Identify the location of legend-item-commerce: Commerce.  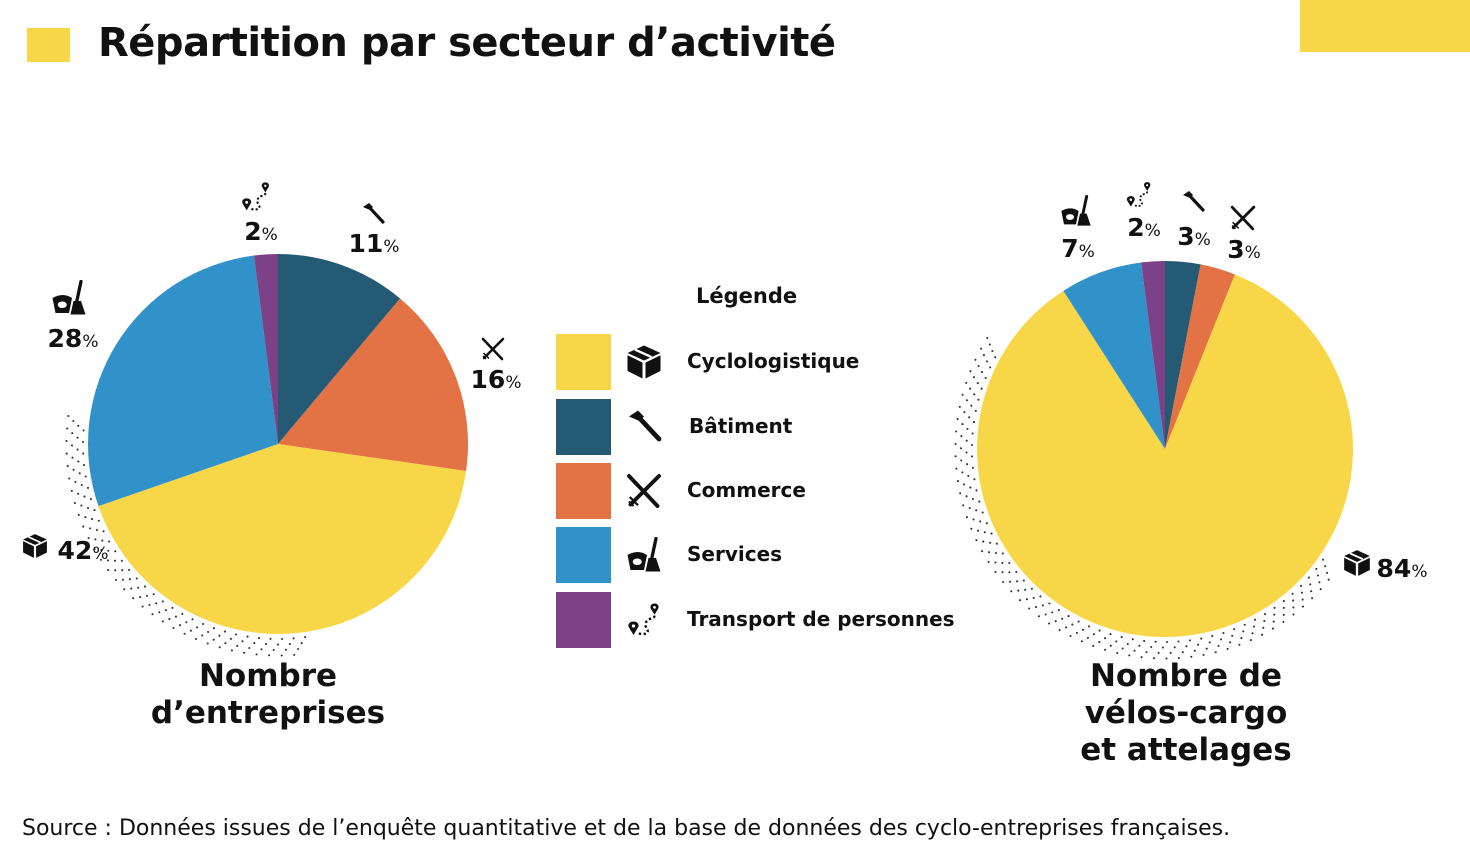
(766, 491).